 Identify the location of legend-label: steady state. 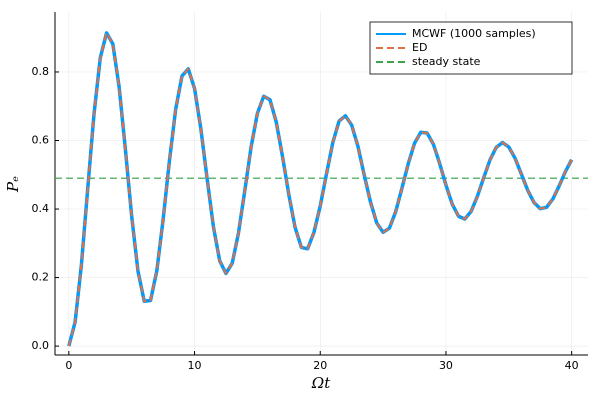
(446, 61).